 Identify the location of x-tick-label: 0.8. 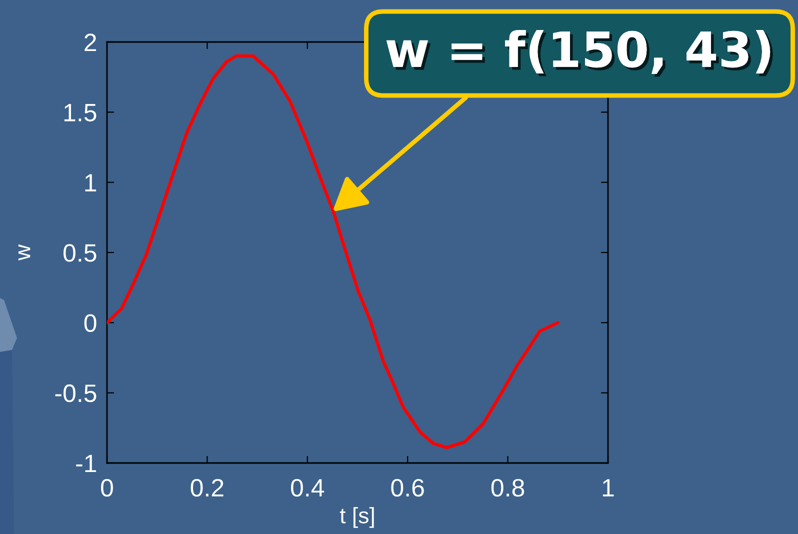
(507, 487).